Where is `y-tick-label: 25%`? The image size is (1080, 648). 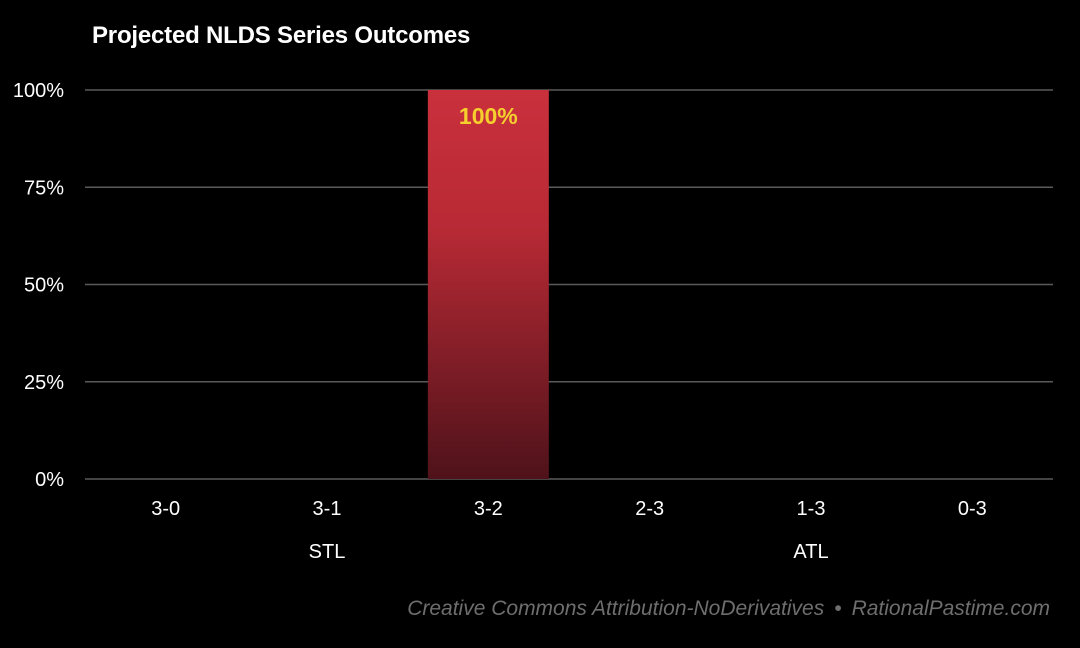
y-tick-label: 25% is located at coordinates (44, 383).